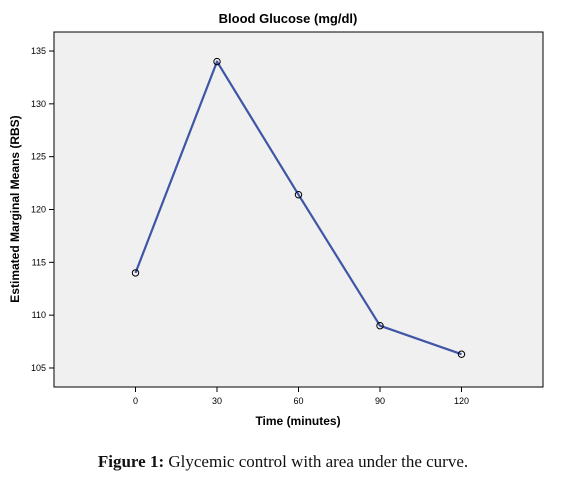 Image resolution: width=566 pixels, height=489 pixels. Describe the element at coordinates (38, 157) in the screenshot. I see `y-tick-label: 125` at that location.